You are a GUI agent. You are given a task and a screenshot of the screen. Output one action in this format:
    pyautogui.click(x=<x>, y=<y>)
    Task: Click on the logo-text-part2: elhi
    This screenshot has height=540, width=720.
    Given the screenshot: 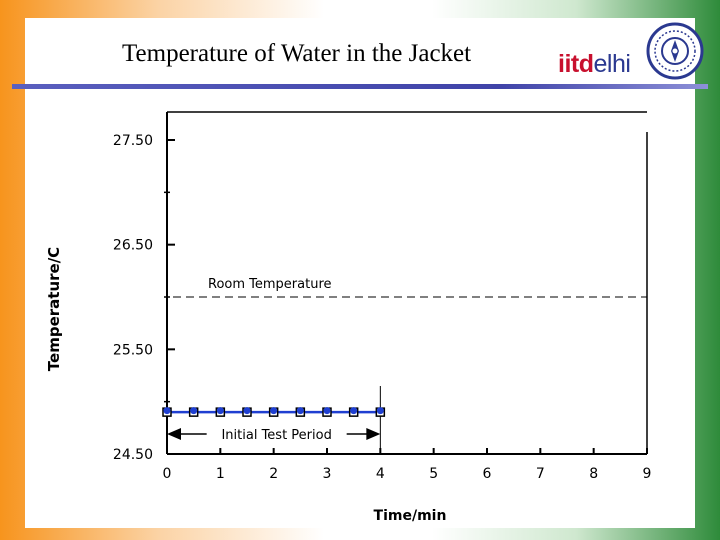 What is the action you would take?
    pyautogui.click(x=612, y=64)
    